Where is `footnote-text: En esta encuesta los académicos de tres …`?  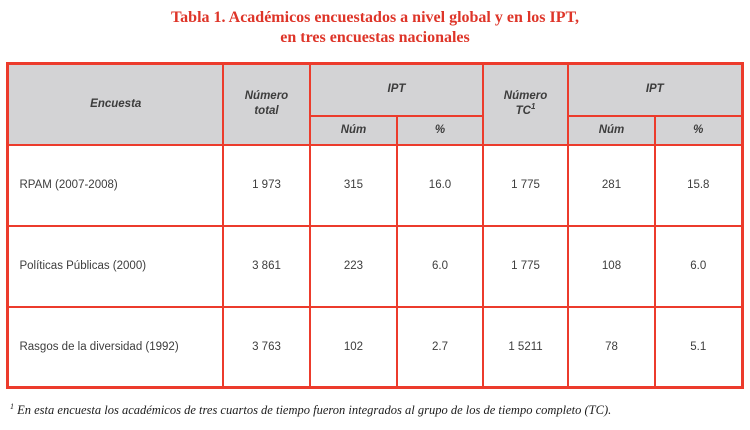
footnote-text: En esta encuesta los académicos de tres … is located at coordinates (314, 410).